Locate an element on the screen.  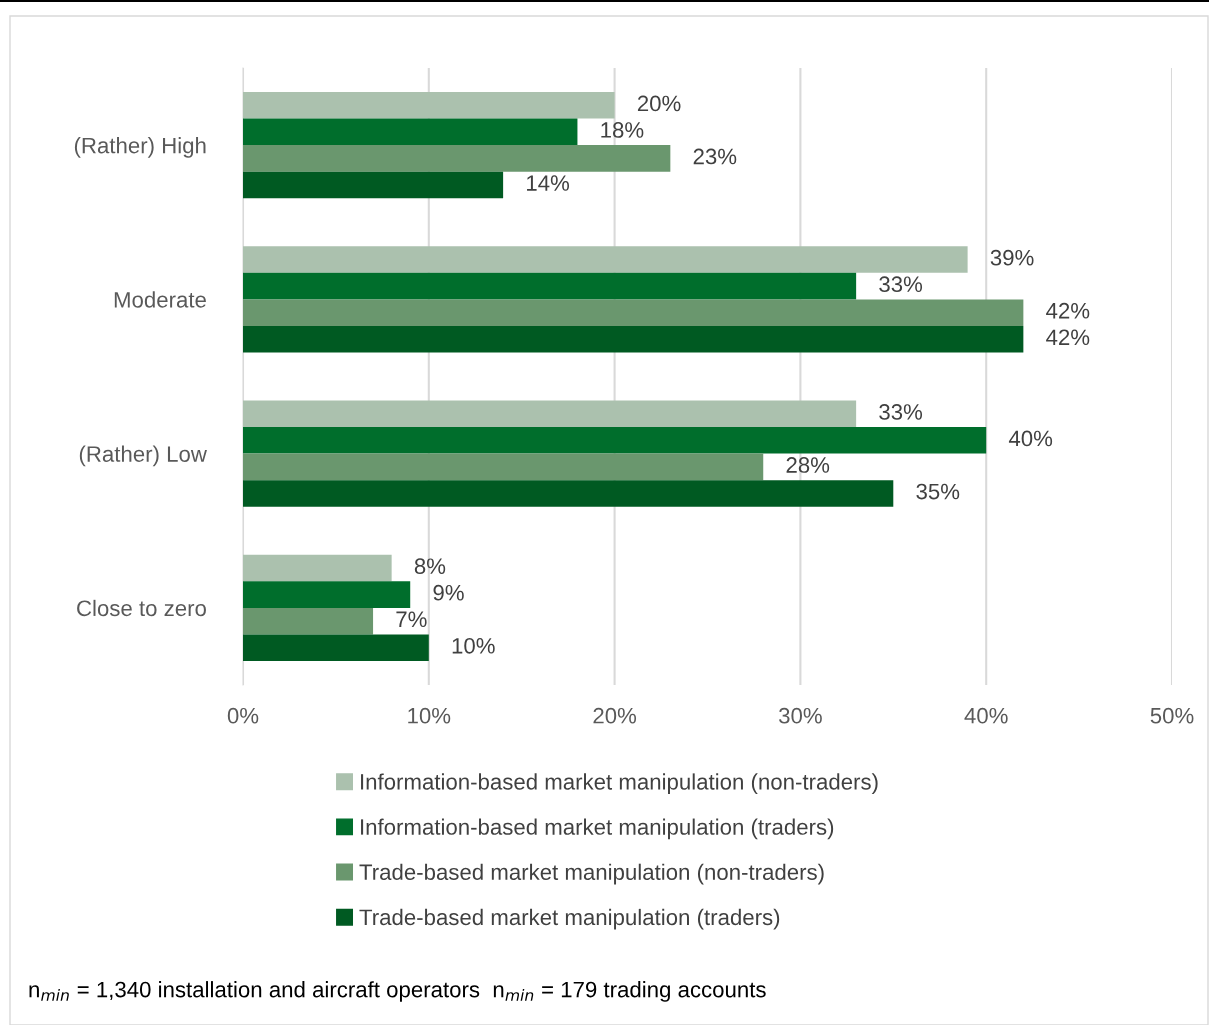
data-label: 28% is located at coordinates (808, 465).